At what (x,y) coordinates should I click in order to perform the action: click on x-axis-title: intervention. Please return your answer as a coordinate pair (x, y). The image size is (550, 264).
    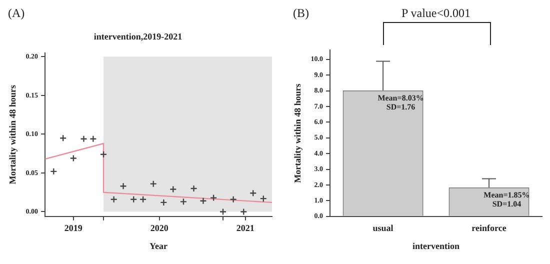
    Looking at the image, I should click on (436, 245).